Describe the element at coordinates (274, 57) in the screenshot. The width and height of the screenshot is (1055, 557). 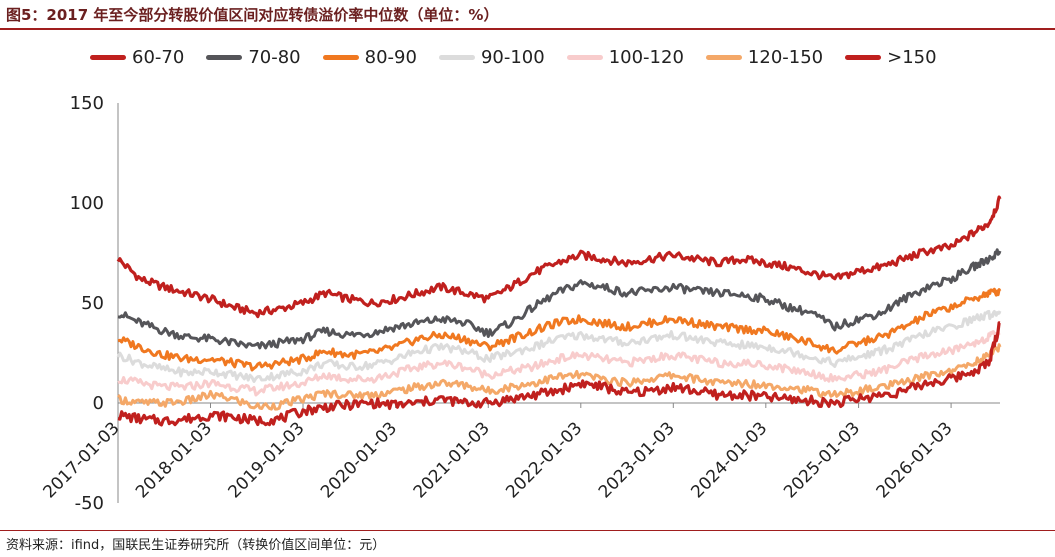
I see `legend-label: 70-80` at that location.